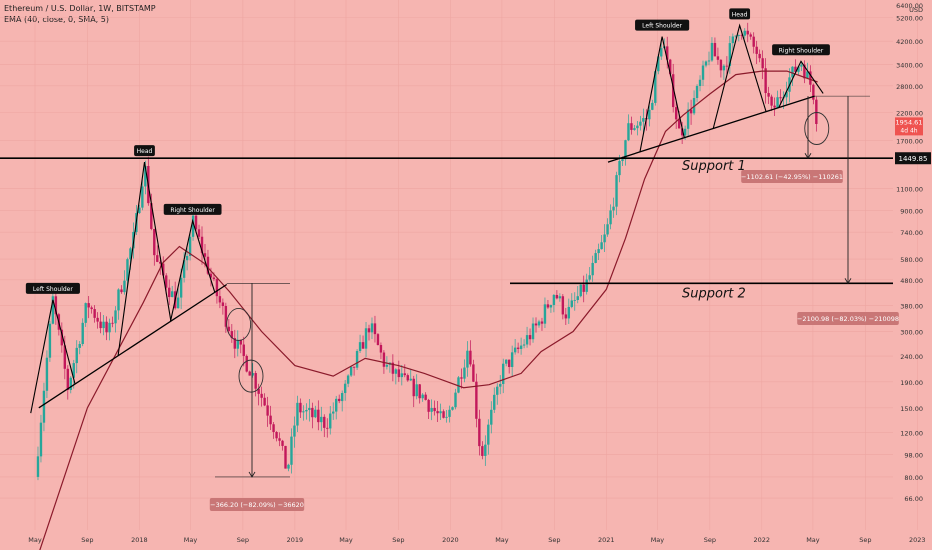 Image resolution: width=932 pixels, height=550 pixels. What do you see at coordinates (808, 156) in the screenshot?
I see `measurement-arrowhead` at bounding box center [808, 156].